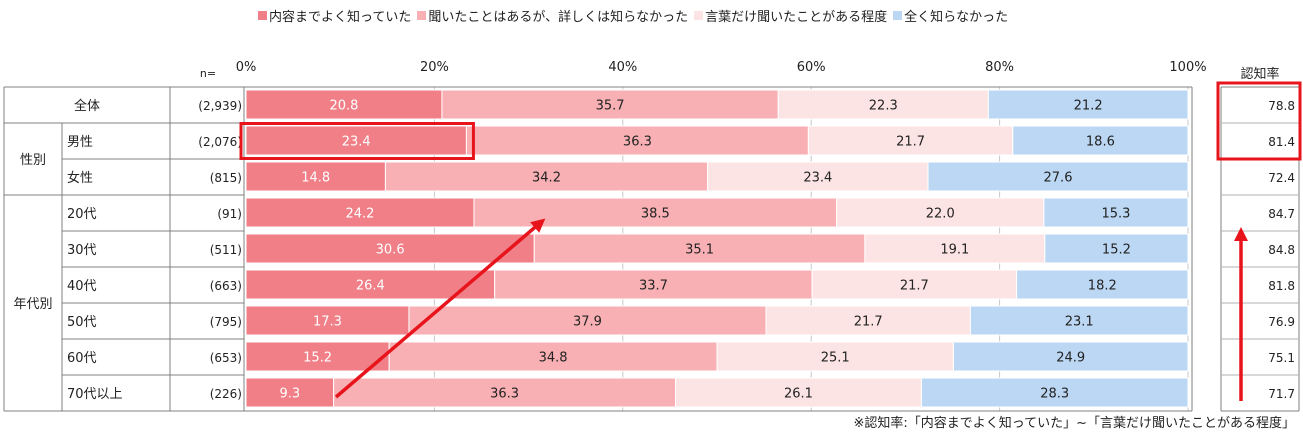 The image size is (1303, 436). I want to click on bar-data-label: 19.1, so click(954, 250).